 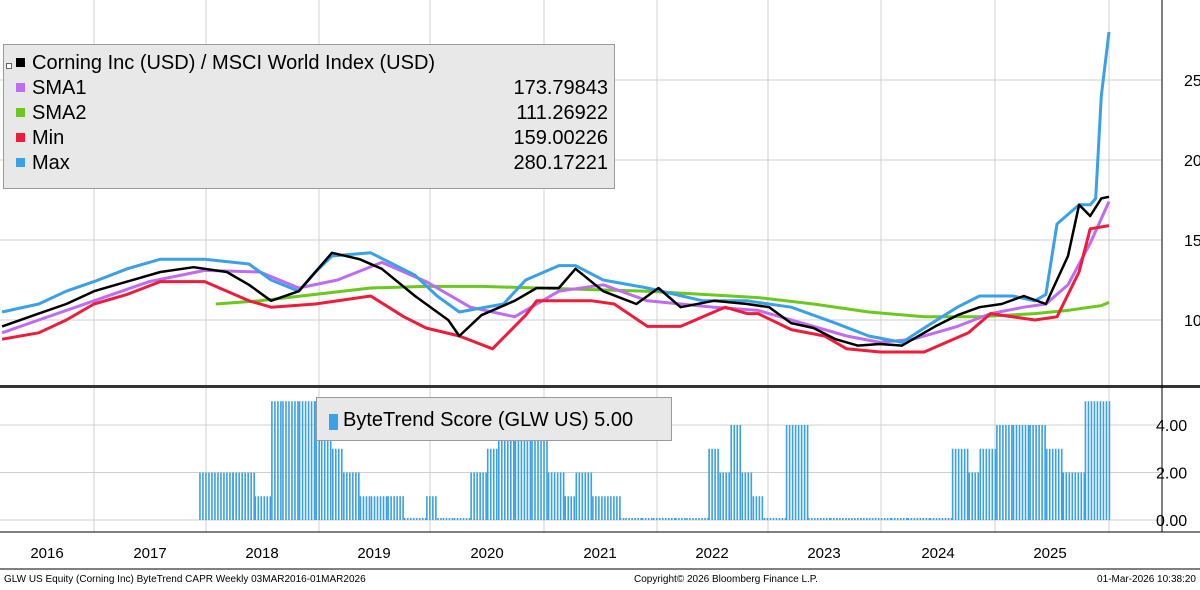 I want to click on y-tick-label: 200, so click(x=1192, y=161).